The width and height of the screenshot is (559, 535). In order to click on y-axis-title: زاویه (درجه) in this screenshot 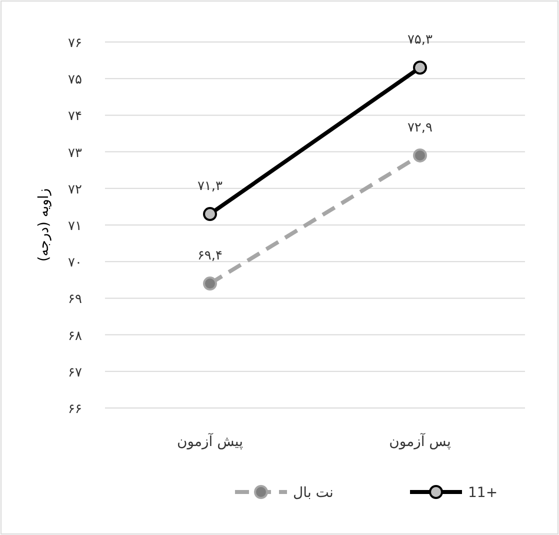, I will do `click(44, 225)`.